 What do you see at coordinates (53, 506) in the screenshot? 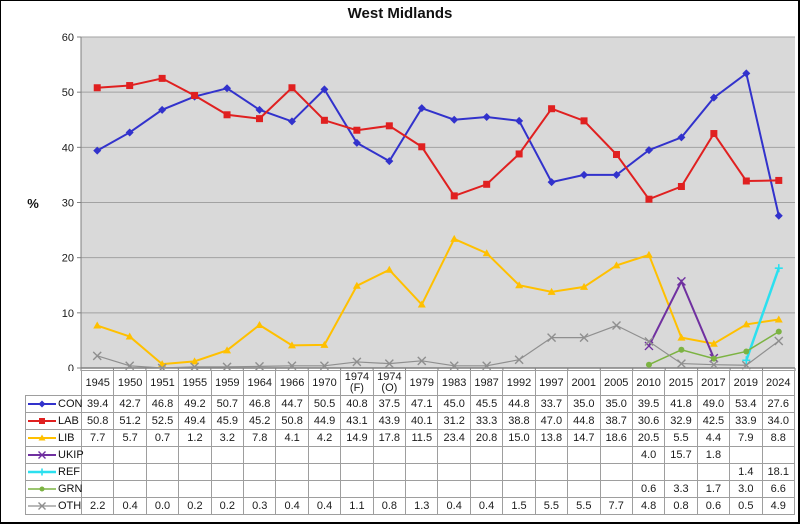
I see `legend-OTH: OTH` at bounding box center [53, 506].